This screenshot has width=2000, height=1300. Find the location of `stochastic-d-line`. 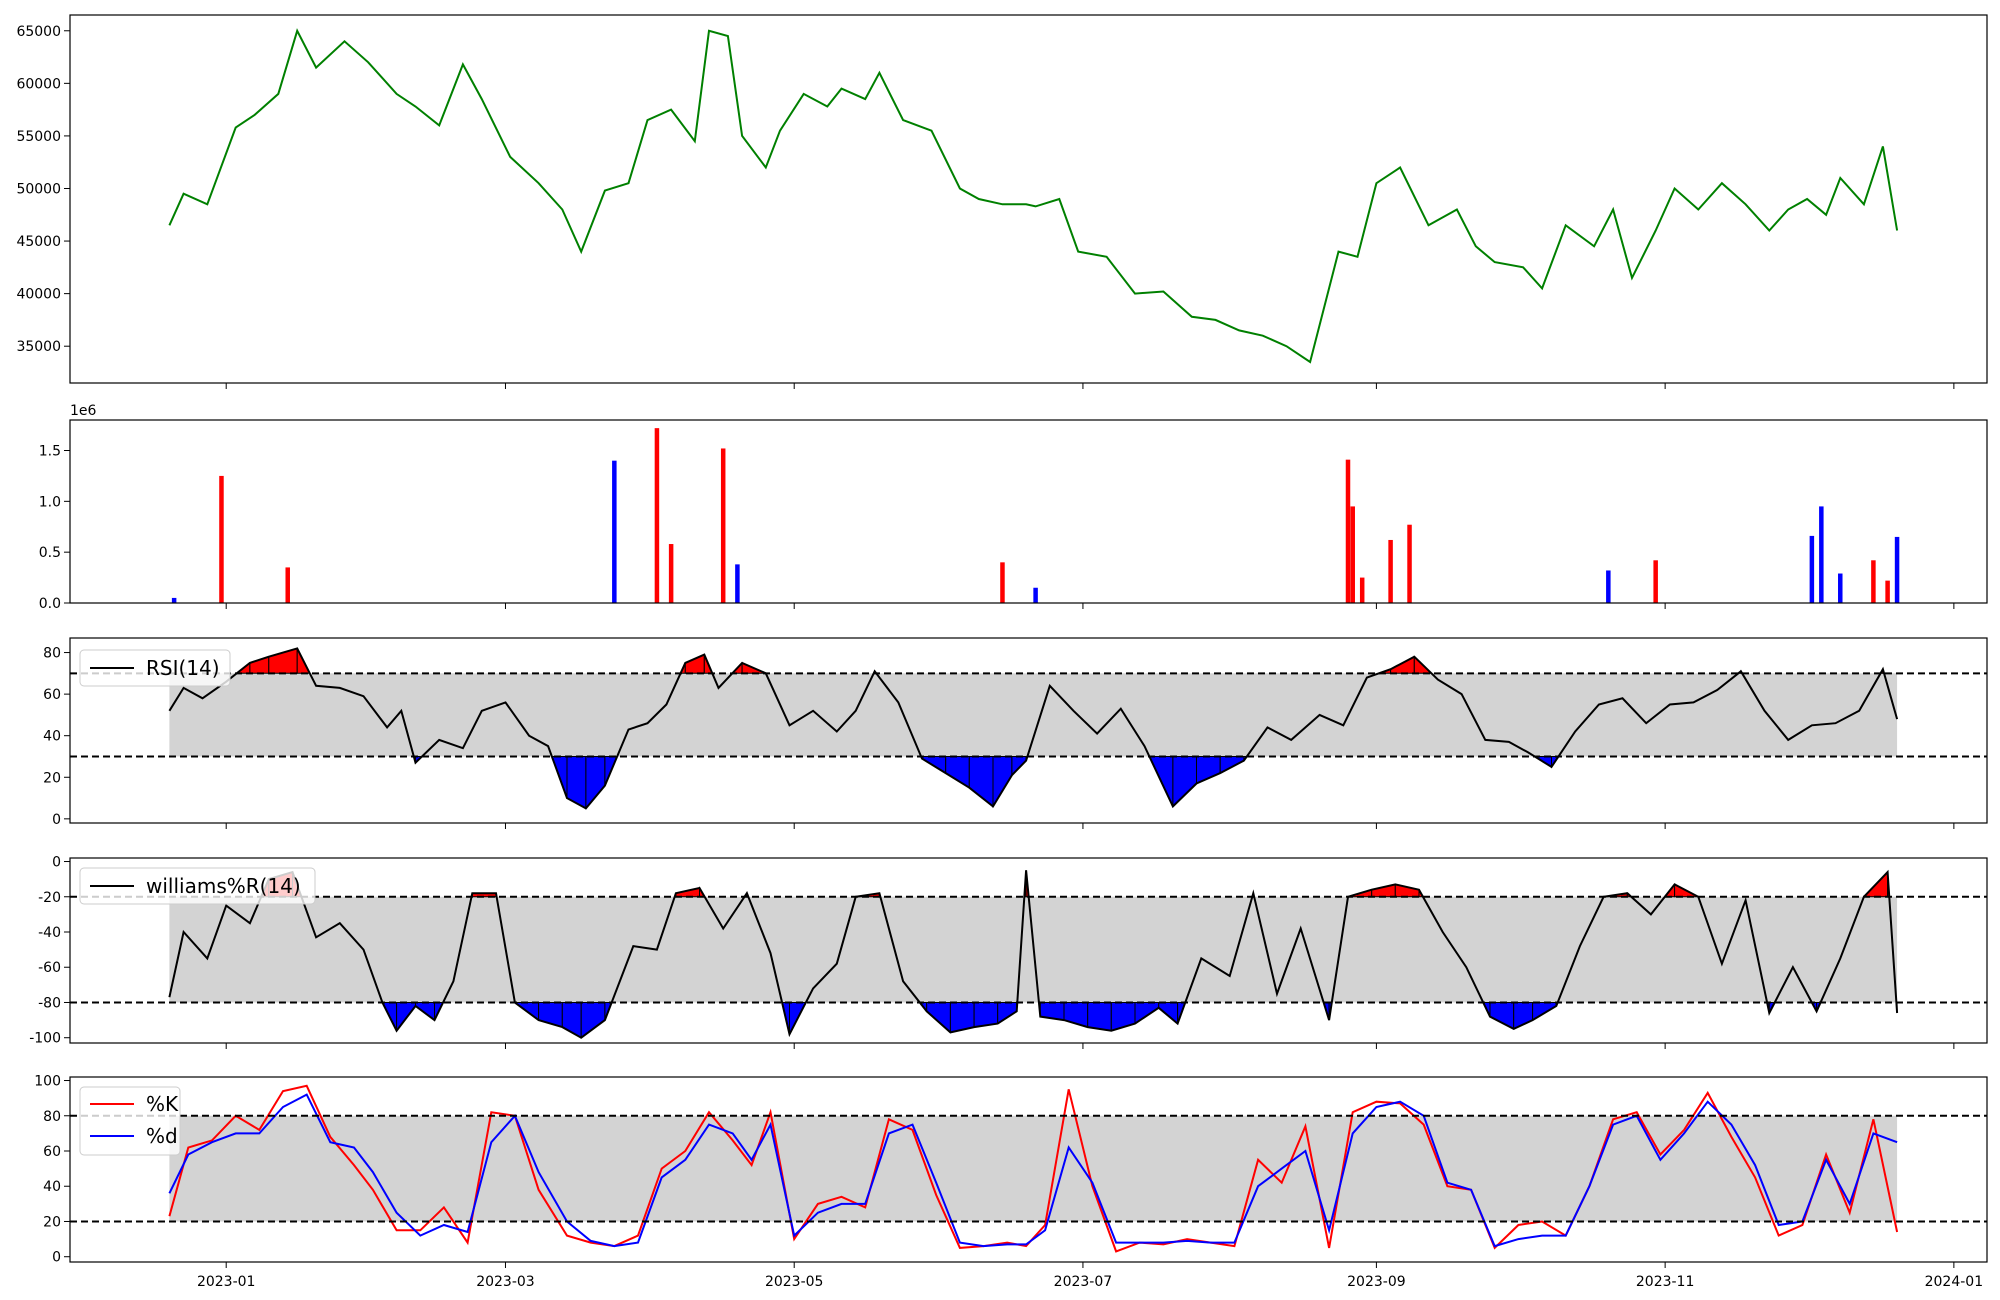

stochastic-d-line is located at coordinates (1033, 1170).